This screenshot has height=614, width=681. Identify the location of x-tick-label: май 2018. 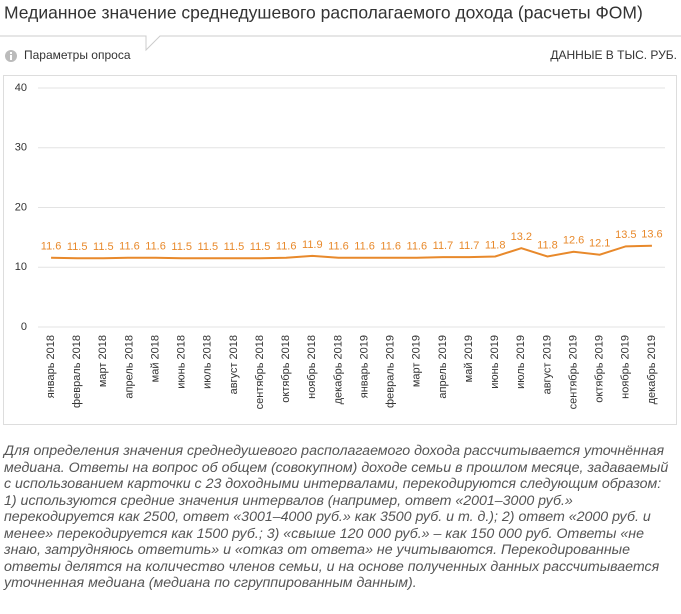
(155, 358).